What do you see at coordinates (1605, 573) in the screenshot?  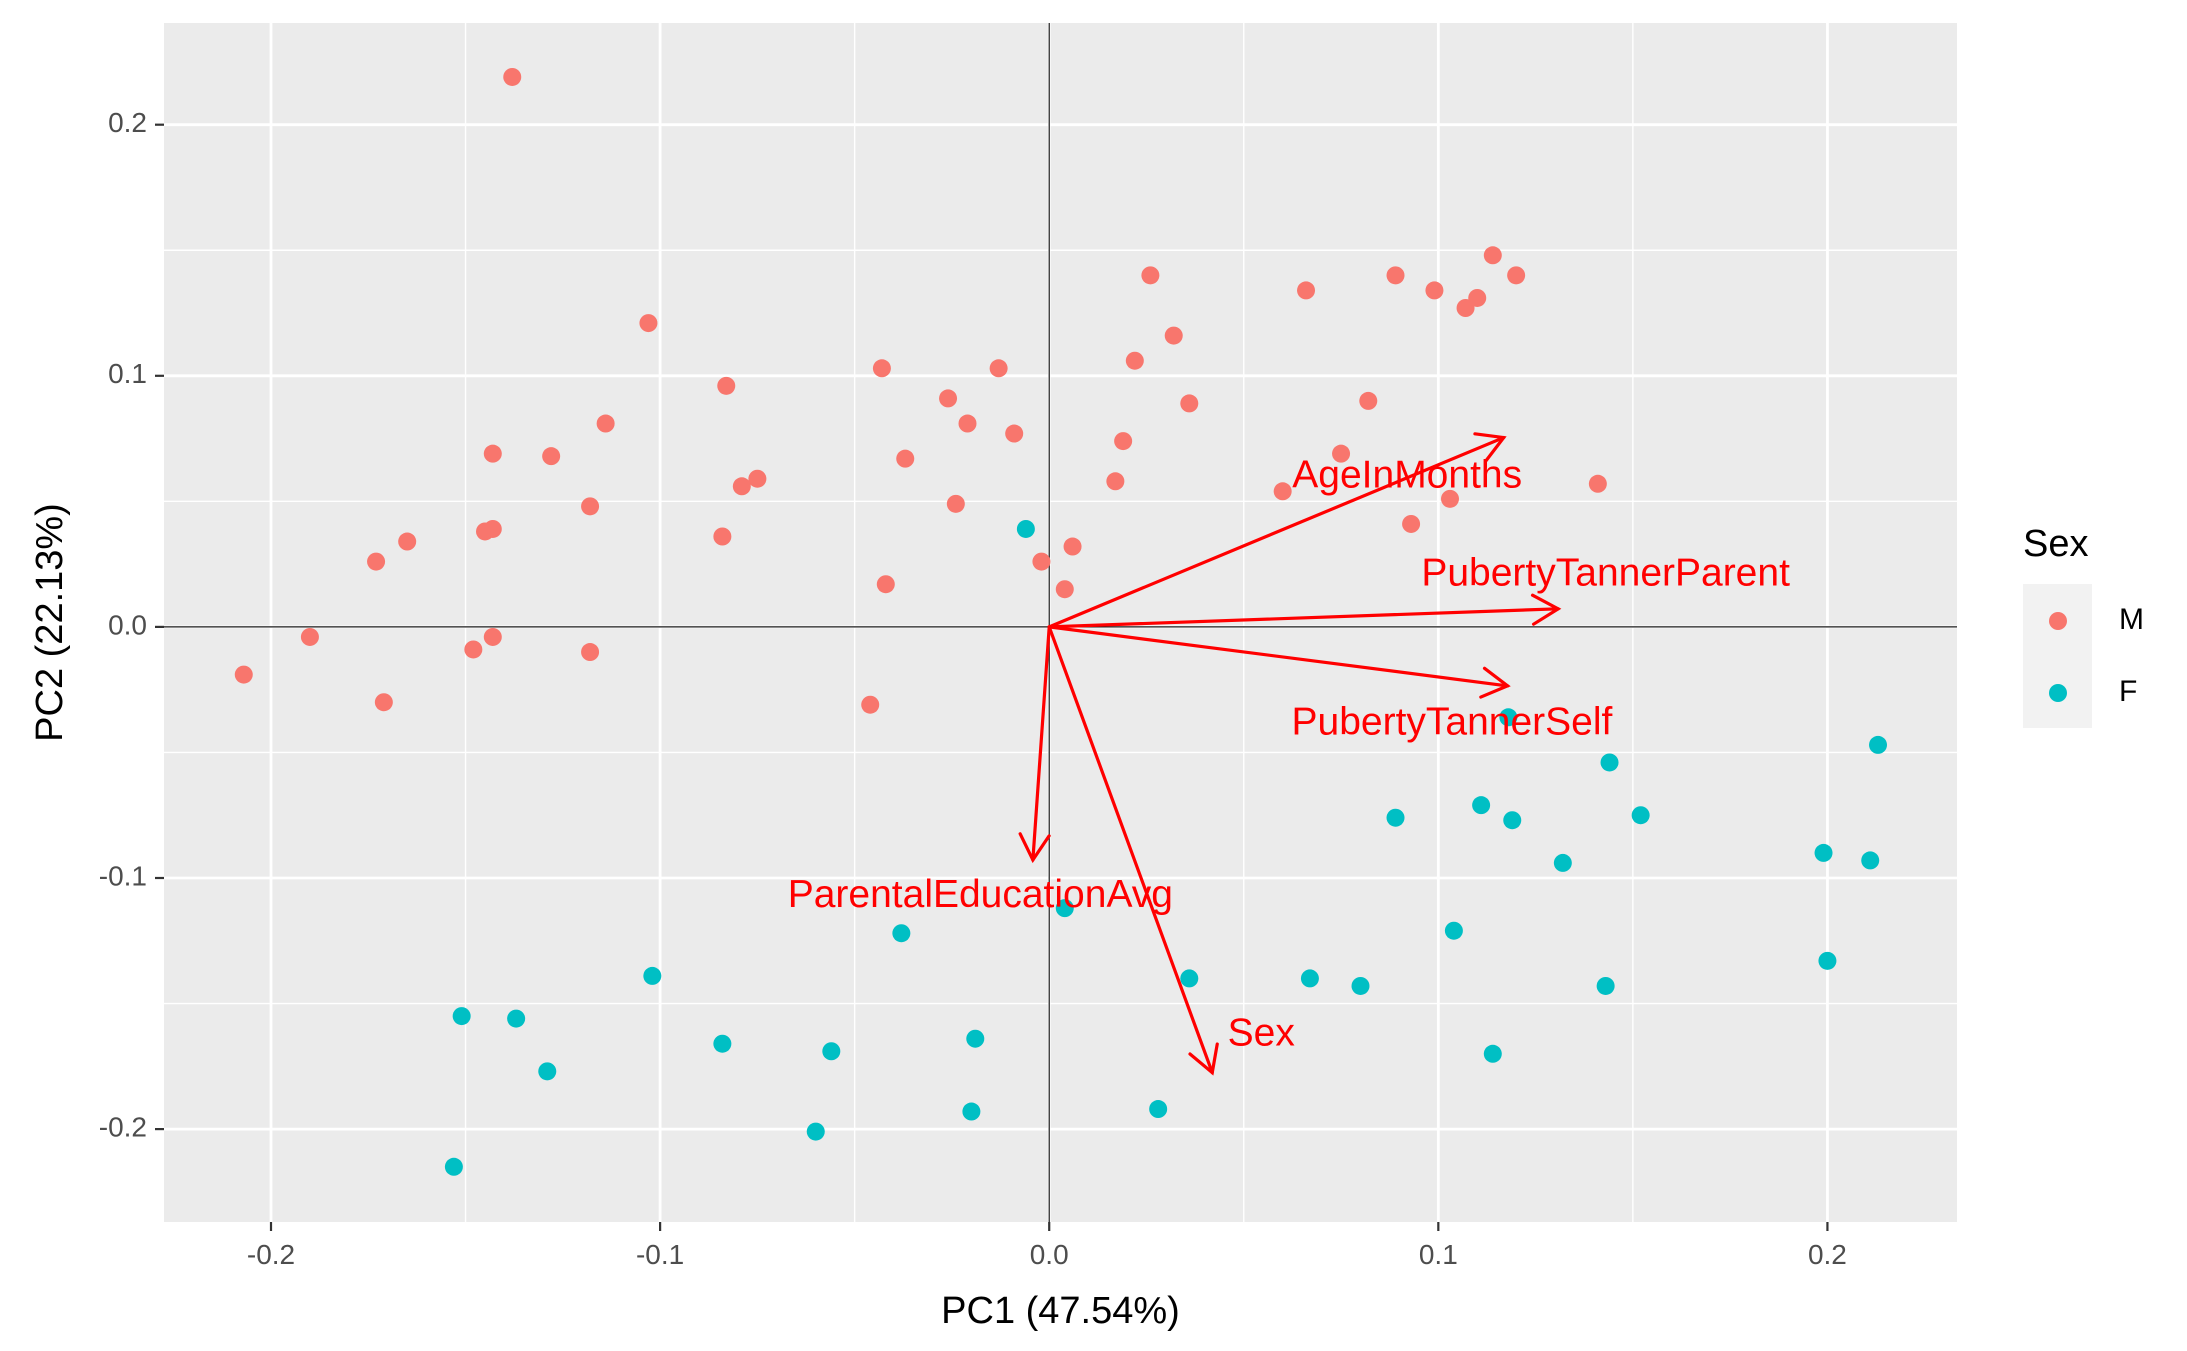 I see `loading-label-puberty-tanner-parent: PubertyTannerParent` at bounding box center [1605, 573].